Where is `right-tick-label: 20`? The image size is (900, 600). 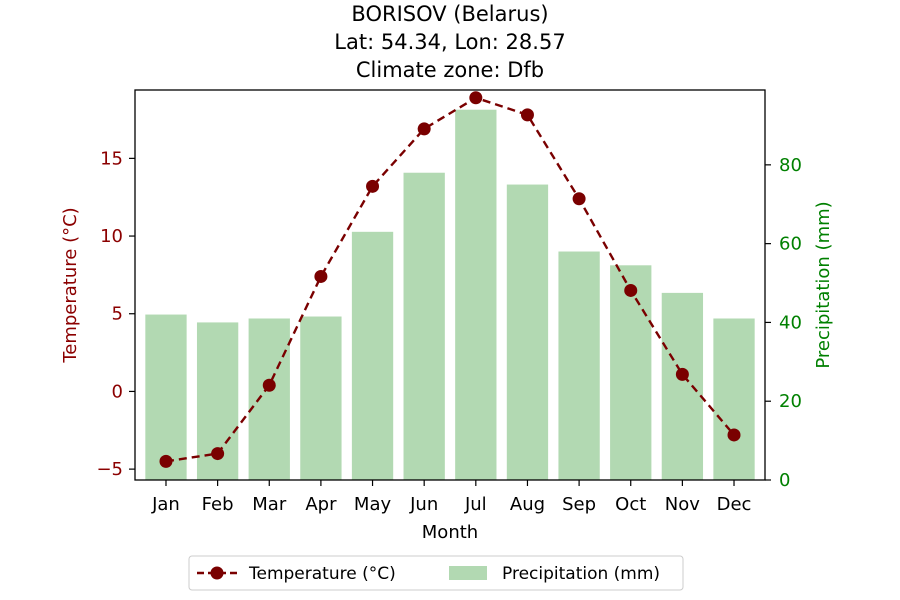 right-tick-label: 20 is located at coordinates (790, 401).